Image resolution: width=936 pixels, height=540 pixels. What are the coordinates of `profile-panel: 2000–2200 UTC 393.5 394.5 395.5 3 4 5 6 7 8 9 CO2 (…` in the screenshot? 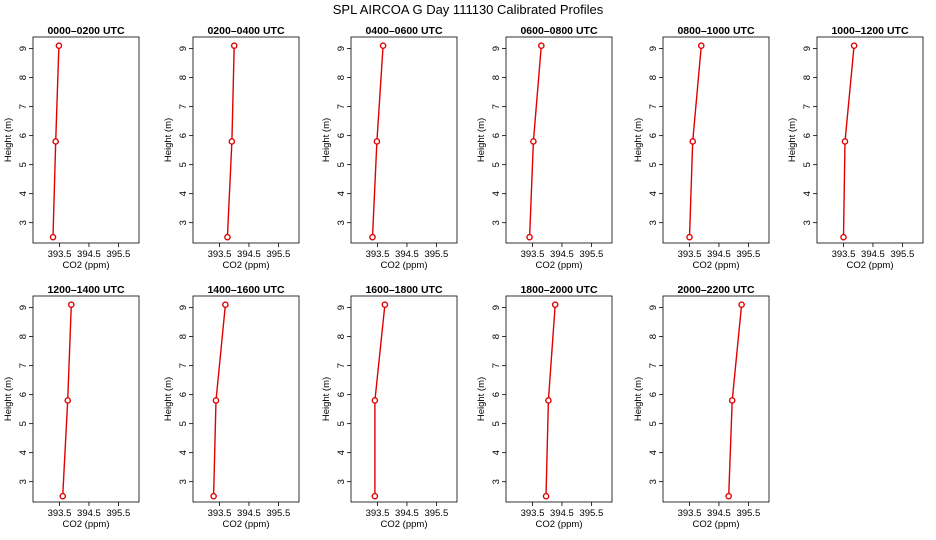 It's located at (701, 407).